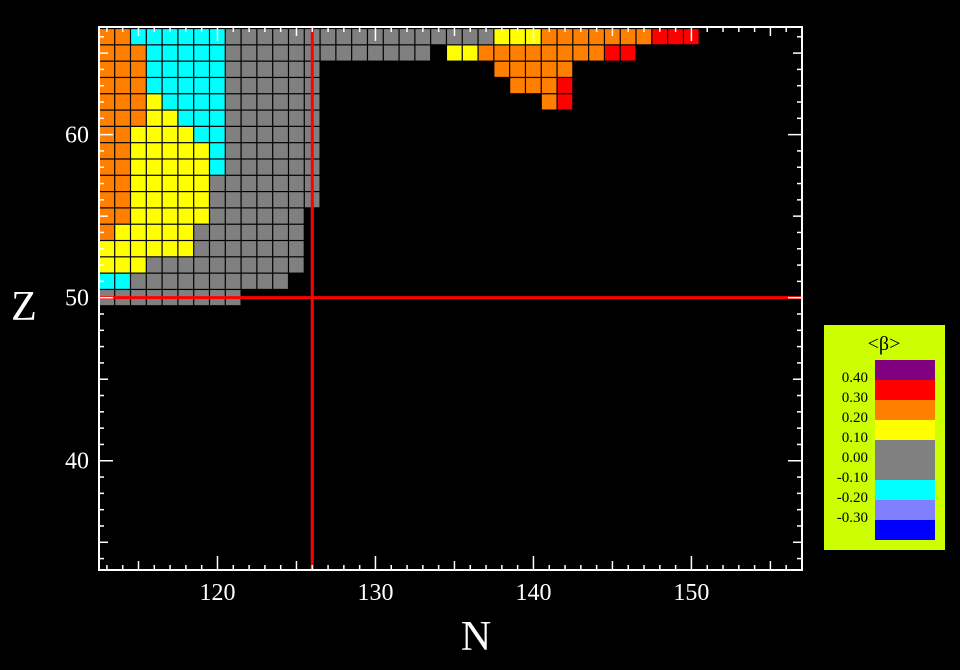  Describe the element at coordinates (533, 593) in the screenshot. I see `x-tick-label: 140` at that location.